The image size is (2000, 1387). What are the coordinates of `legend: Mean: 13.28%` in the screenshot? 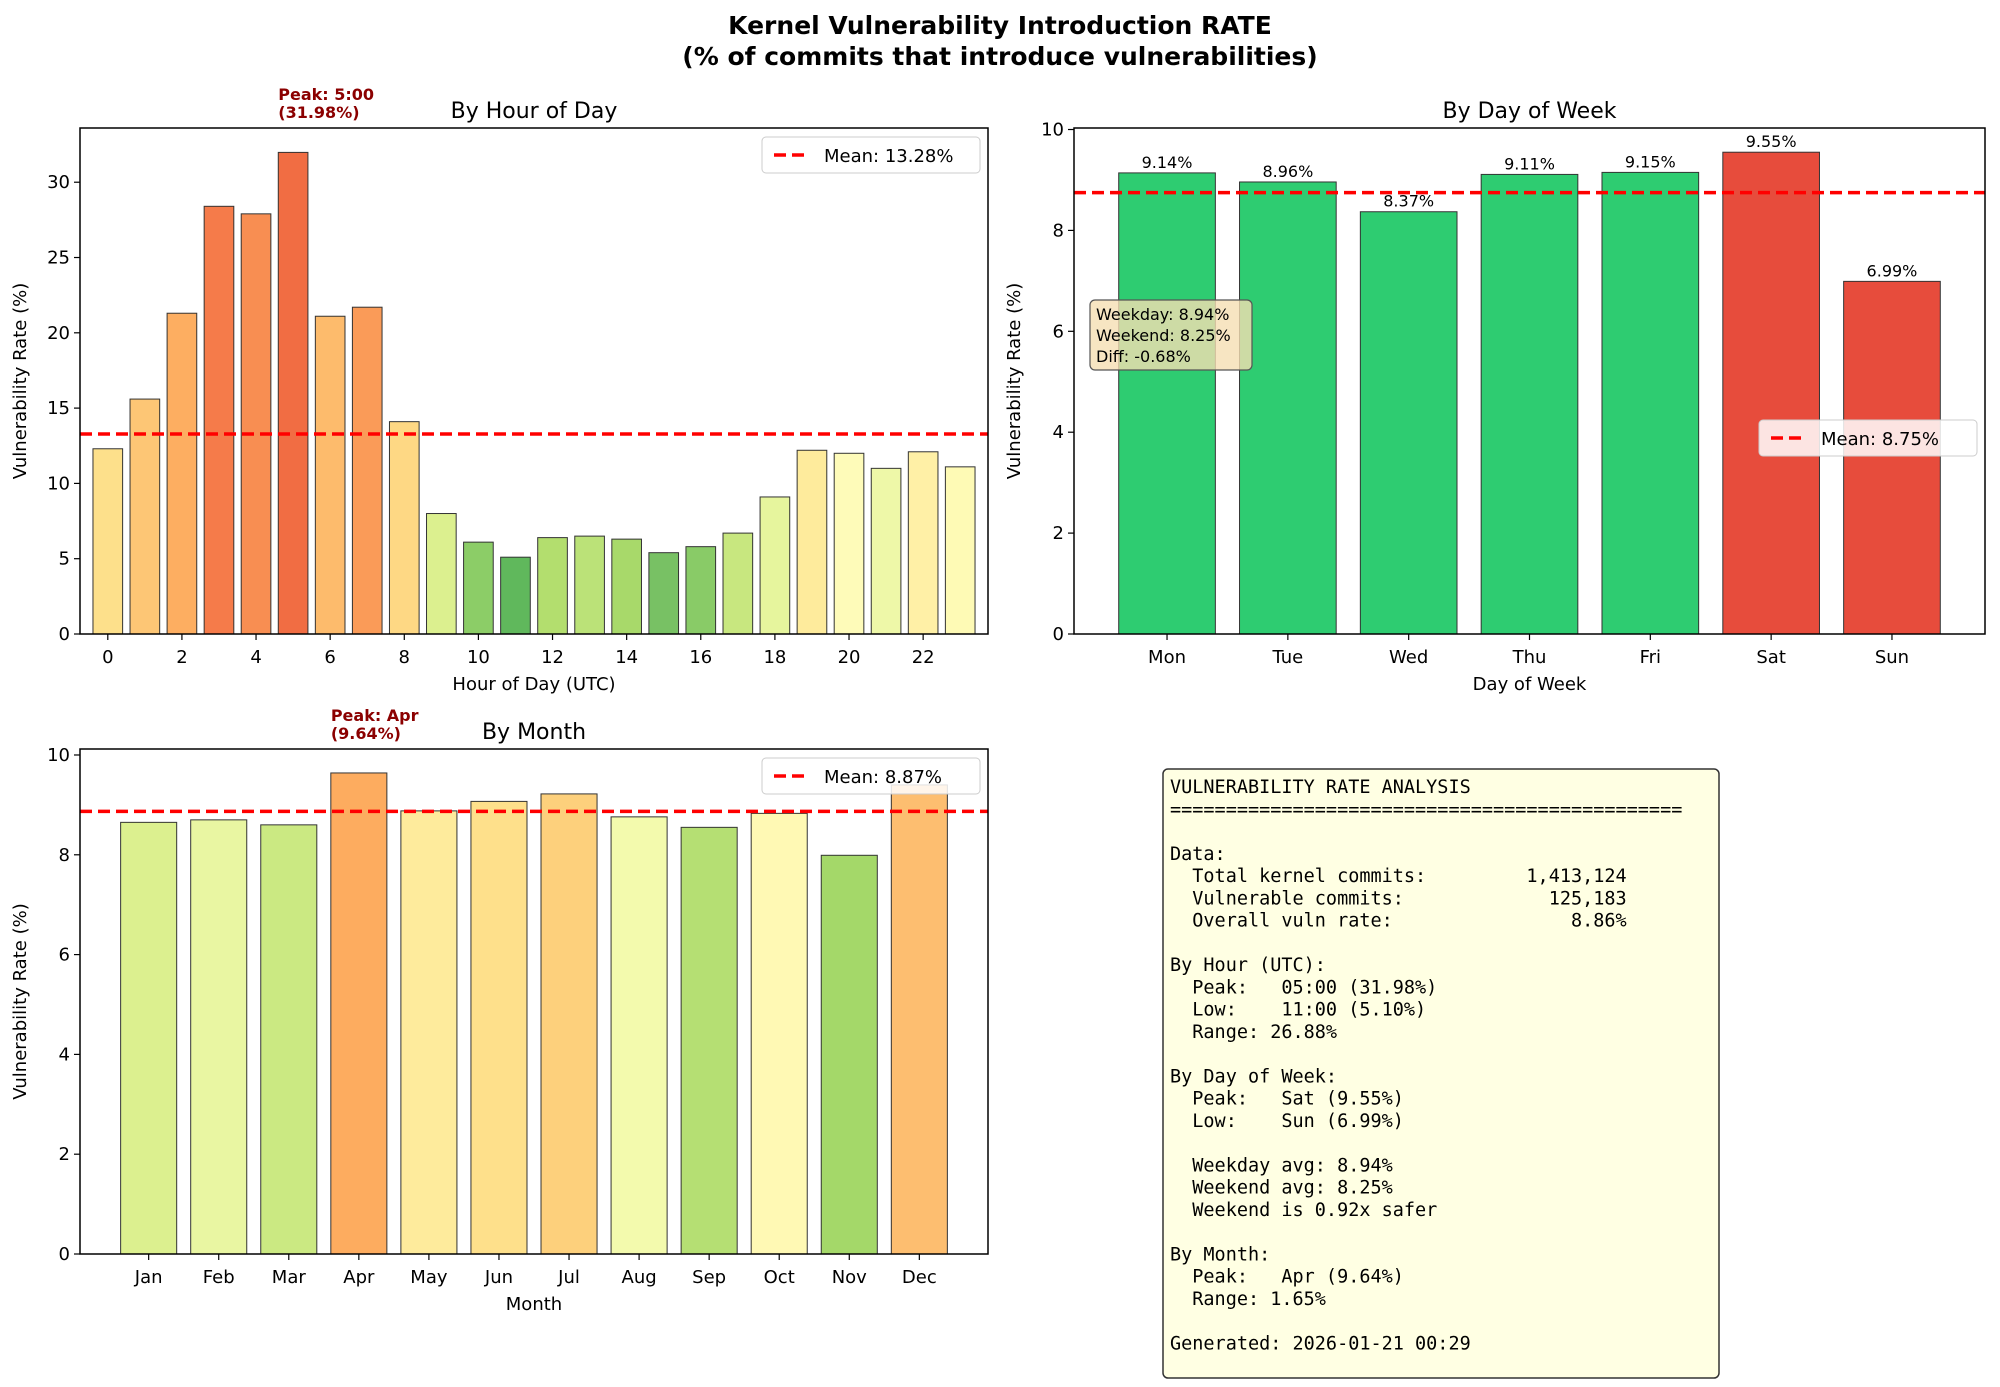 It's located at (871, 155).